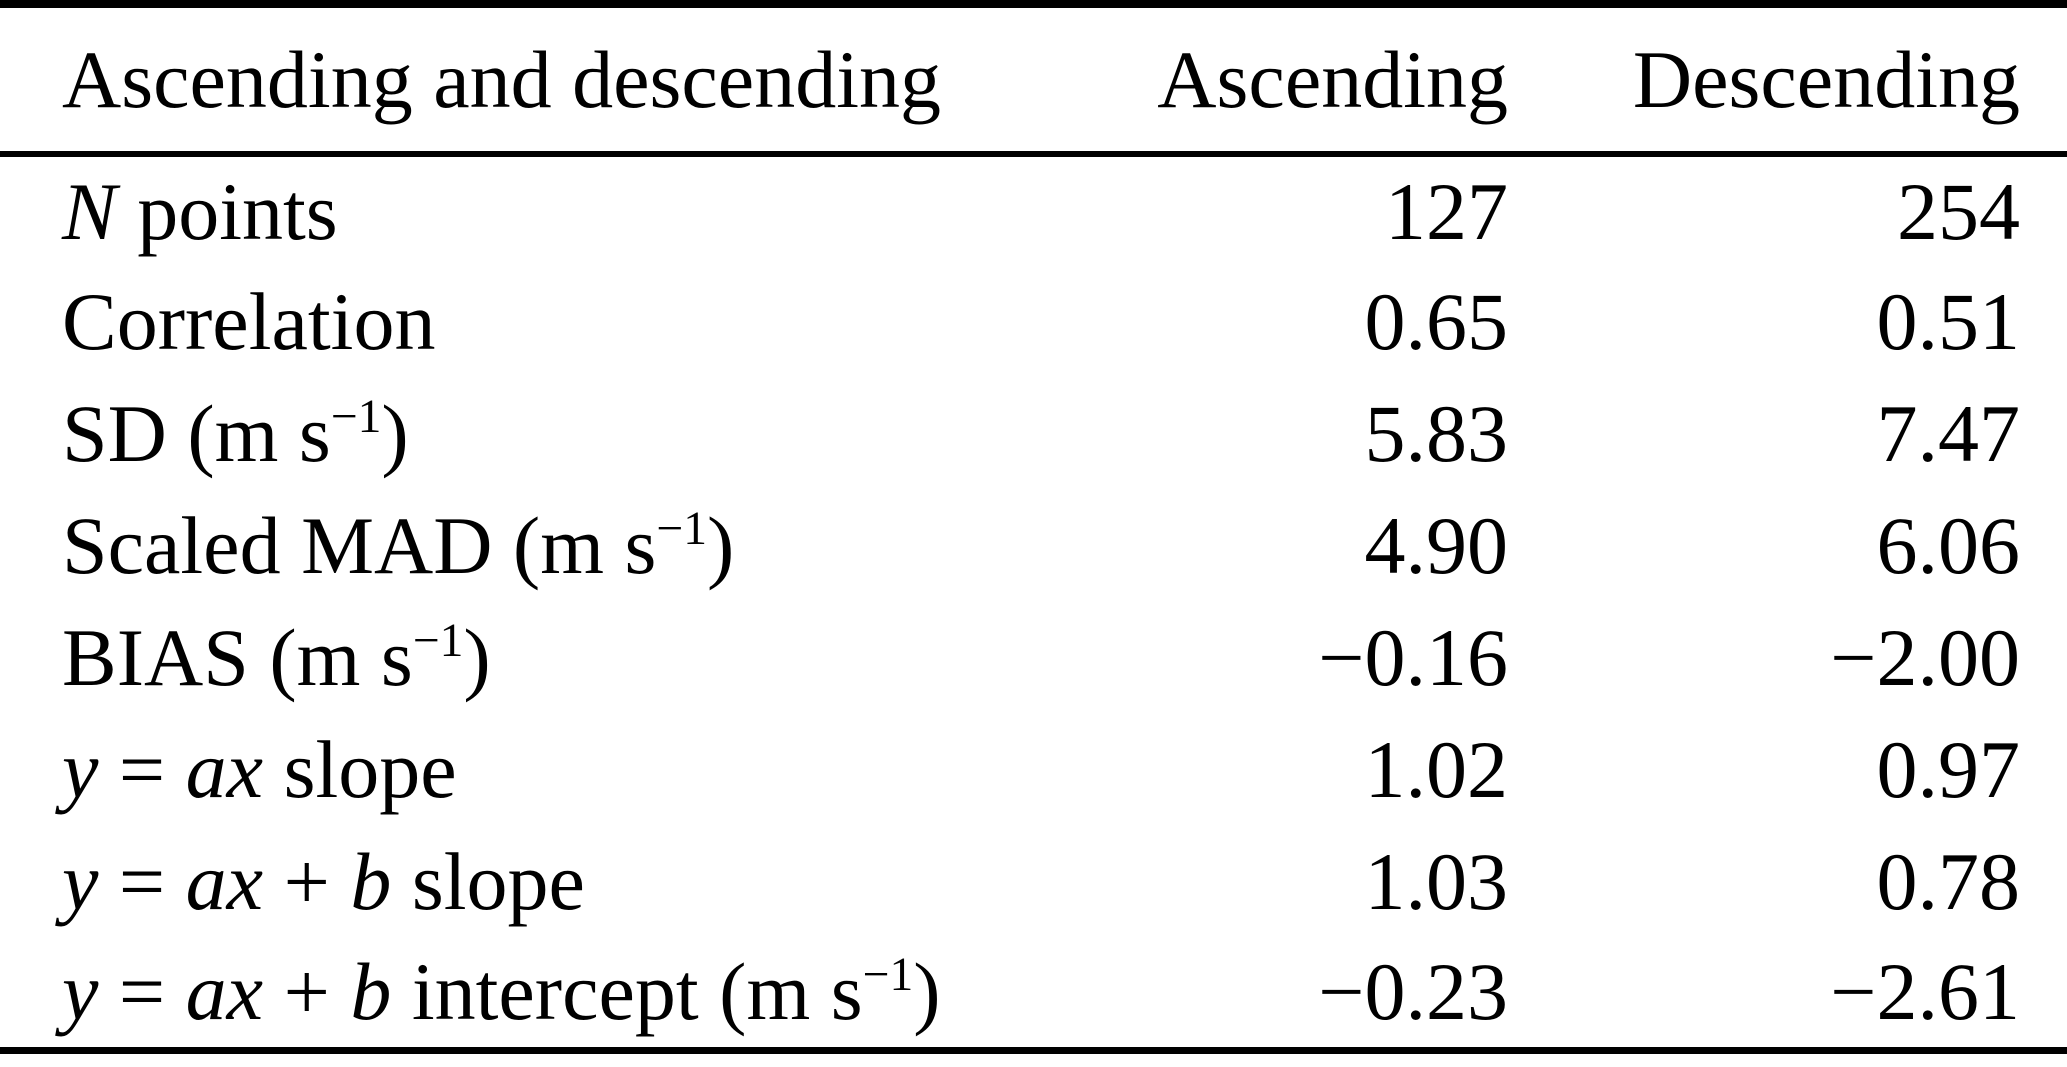  What do you see at coordinates (1436, 433) in the screenshot?
I see `ascending-value: 5.83` at bounding box center [1436, 433].